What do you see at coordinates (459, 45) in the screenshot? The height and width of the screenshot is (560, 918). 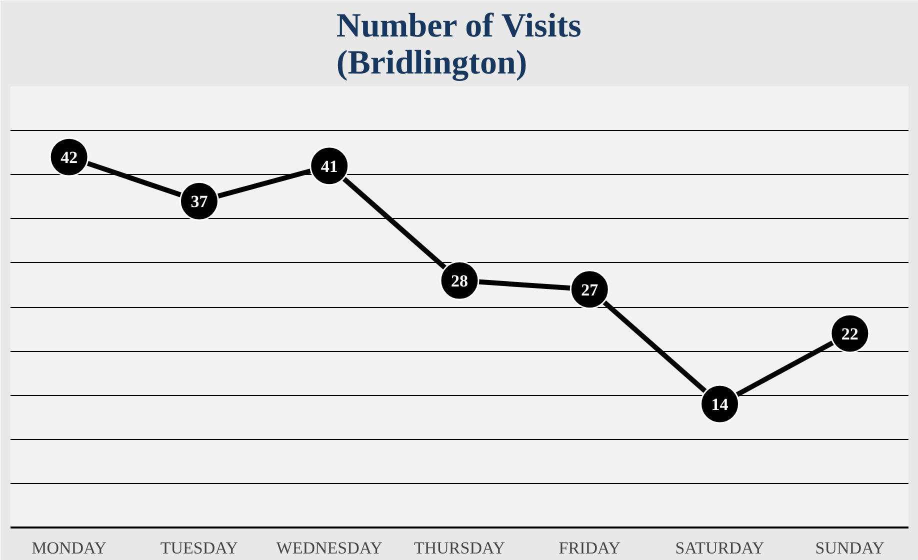 I see `chart-title: Number of Visits (Bridlington)` at bounding box center [459, 45].